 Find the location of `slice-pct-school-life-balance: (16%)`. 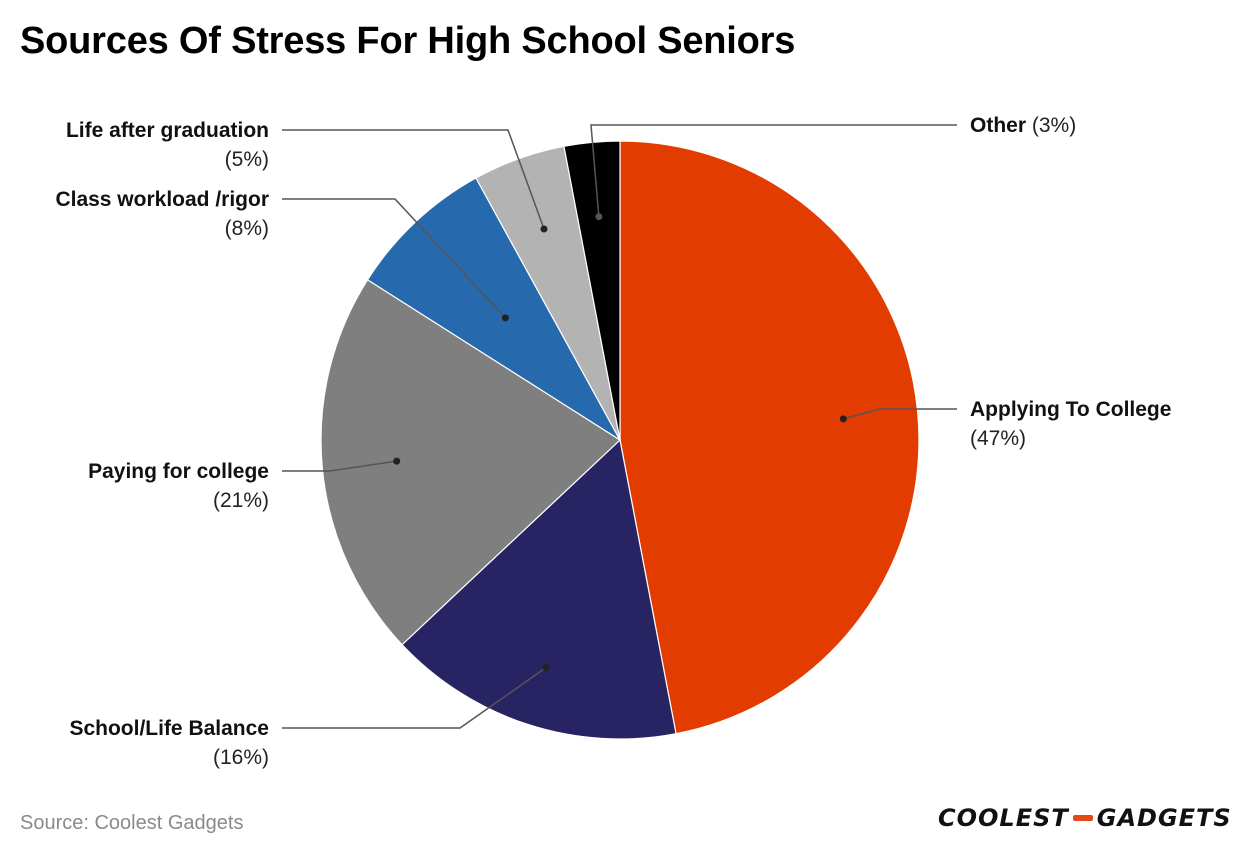

slice-pct-school-life-balance: (16%) is located at coordinates (241, 757).